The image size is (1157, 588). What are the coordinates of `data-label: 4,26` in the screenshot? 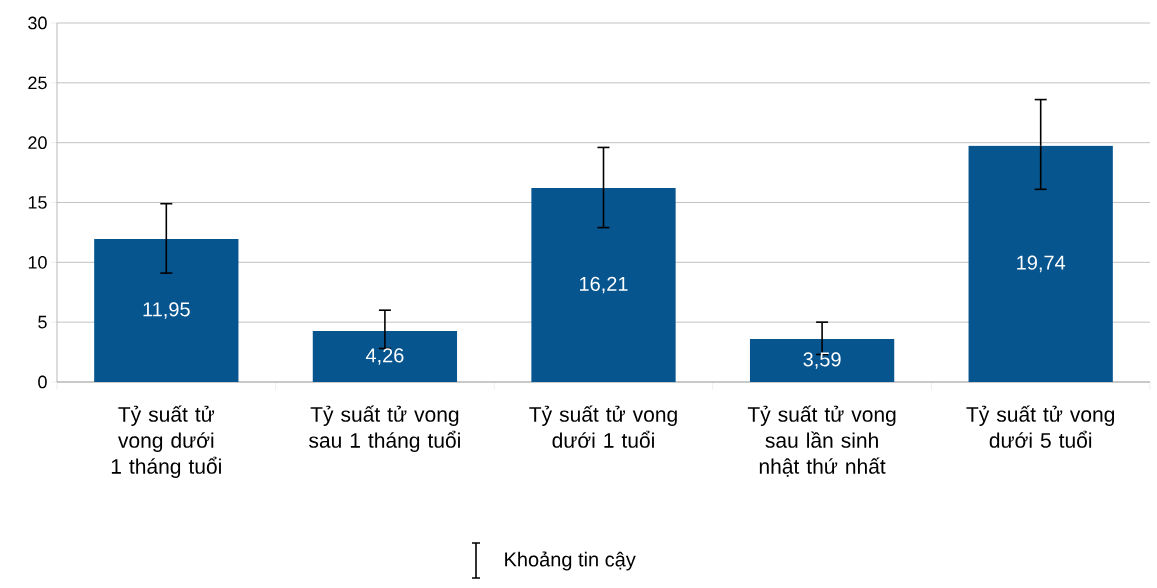 It's located at (384, 356).